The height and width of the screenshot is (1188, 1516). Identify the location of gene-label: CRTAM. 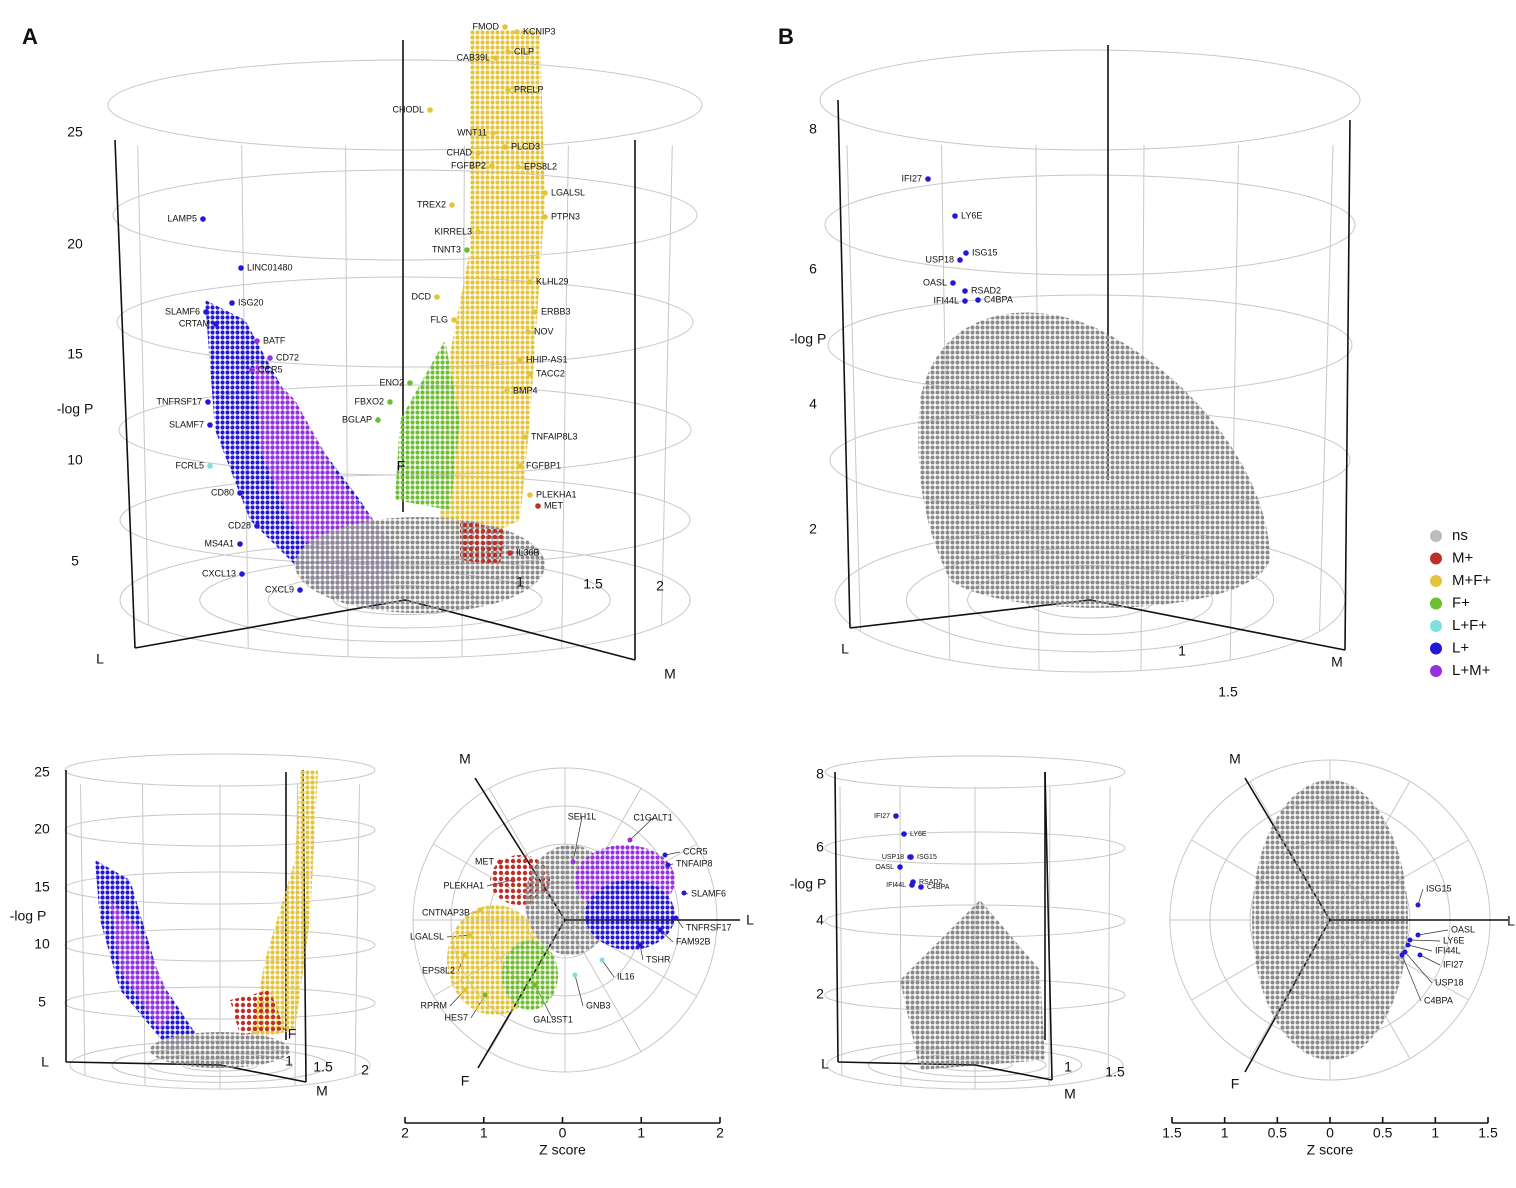
(194, 323).